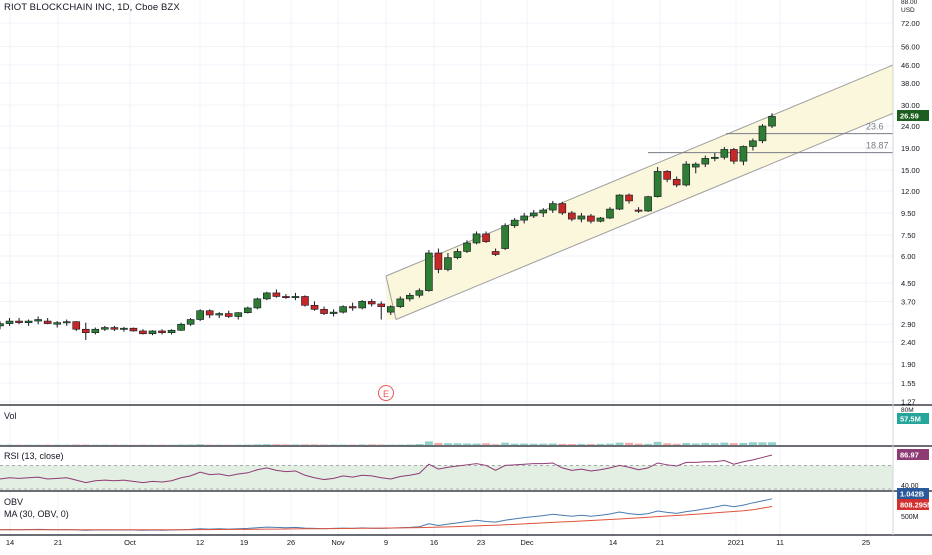 The height and width of the screenshot is (555, 932). I want to click on obv-axis-label: 500M, so click(910, 517).